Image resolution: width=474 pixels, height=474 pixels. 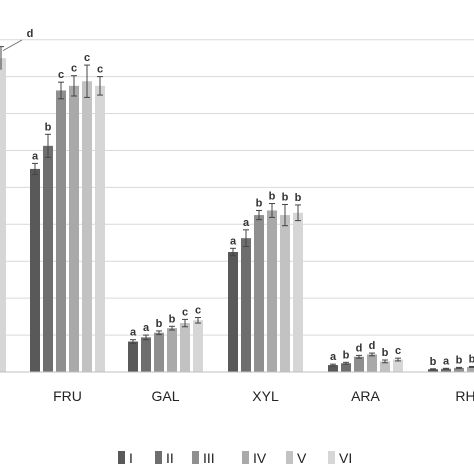 What do you see at coordinates (12, 45) in the screenshot?
I see `label-leader-line` at bounding box center [12, 45].